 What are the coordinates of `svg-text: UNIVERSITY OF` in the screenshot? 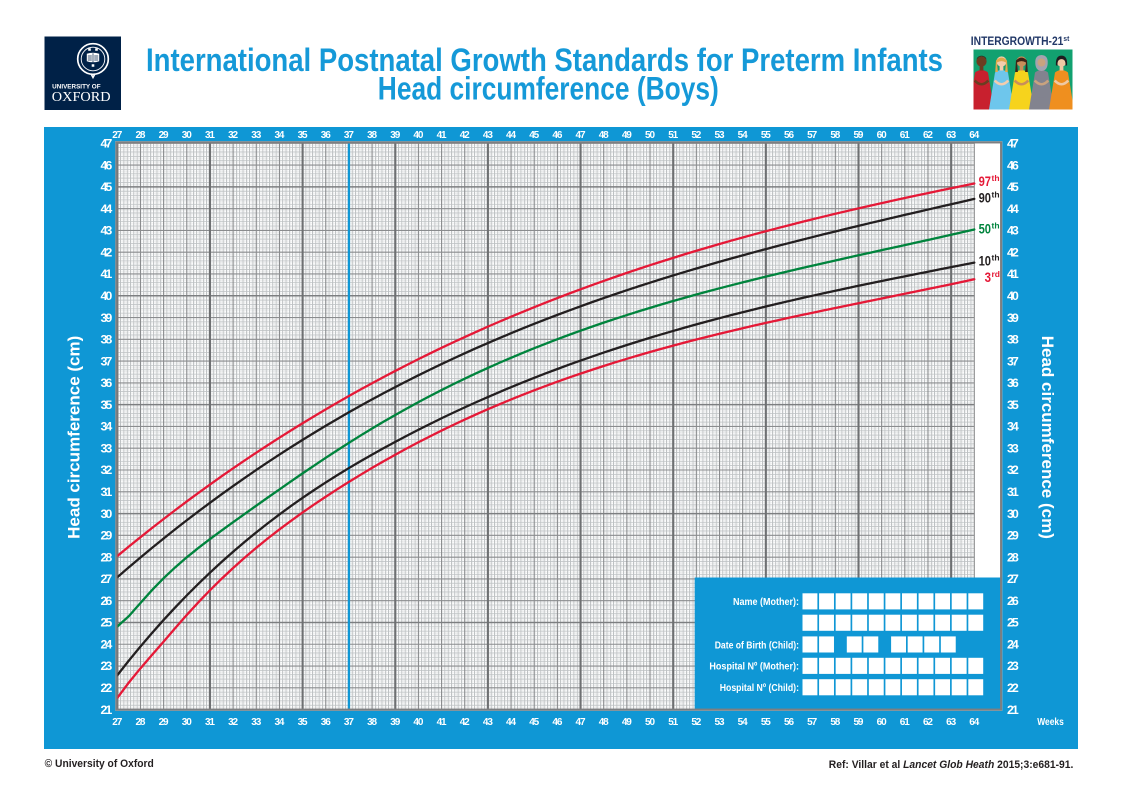 It's located at (76, 87).